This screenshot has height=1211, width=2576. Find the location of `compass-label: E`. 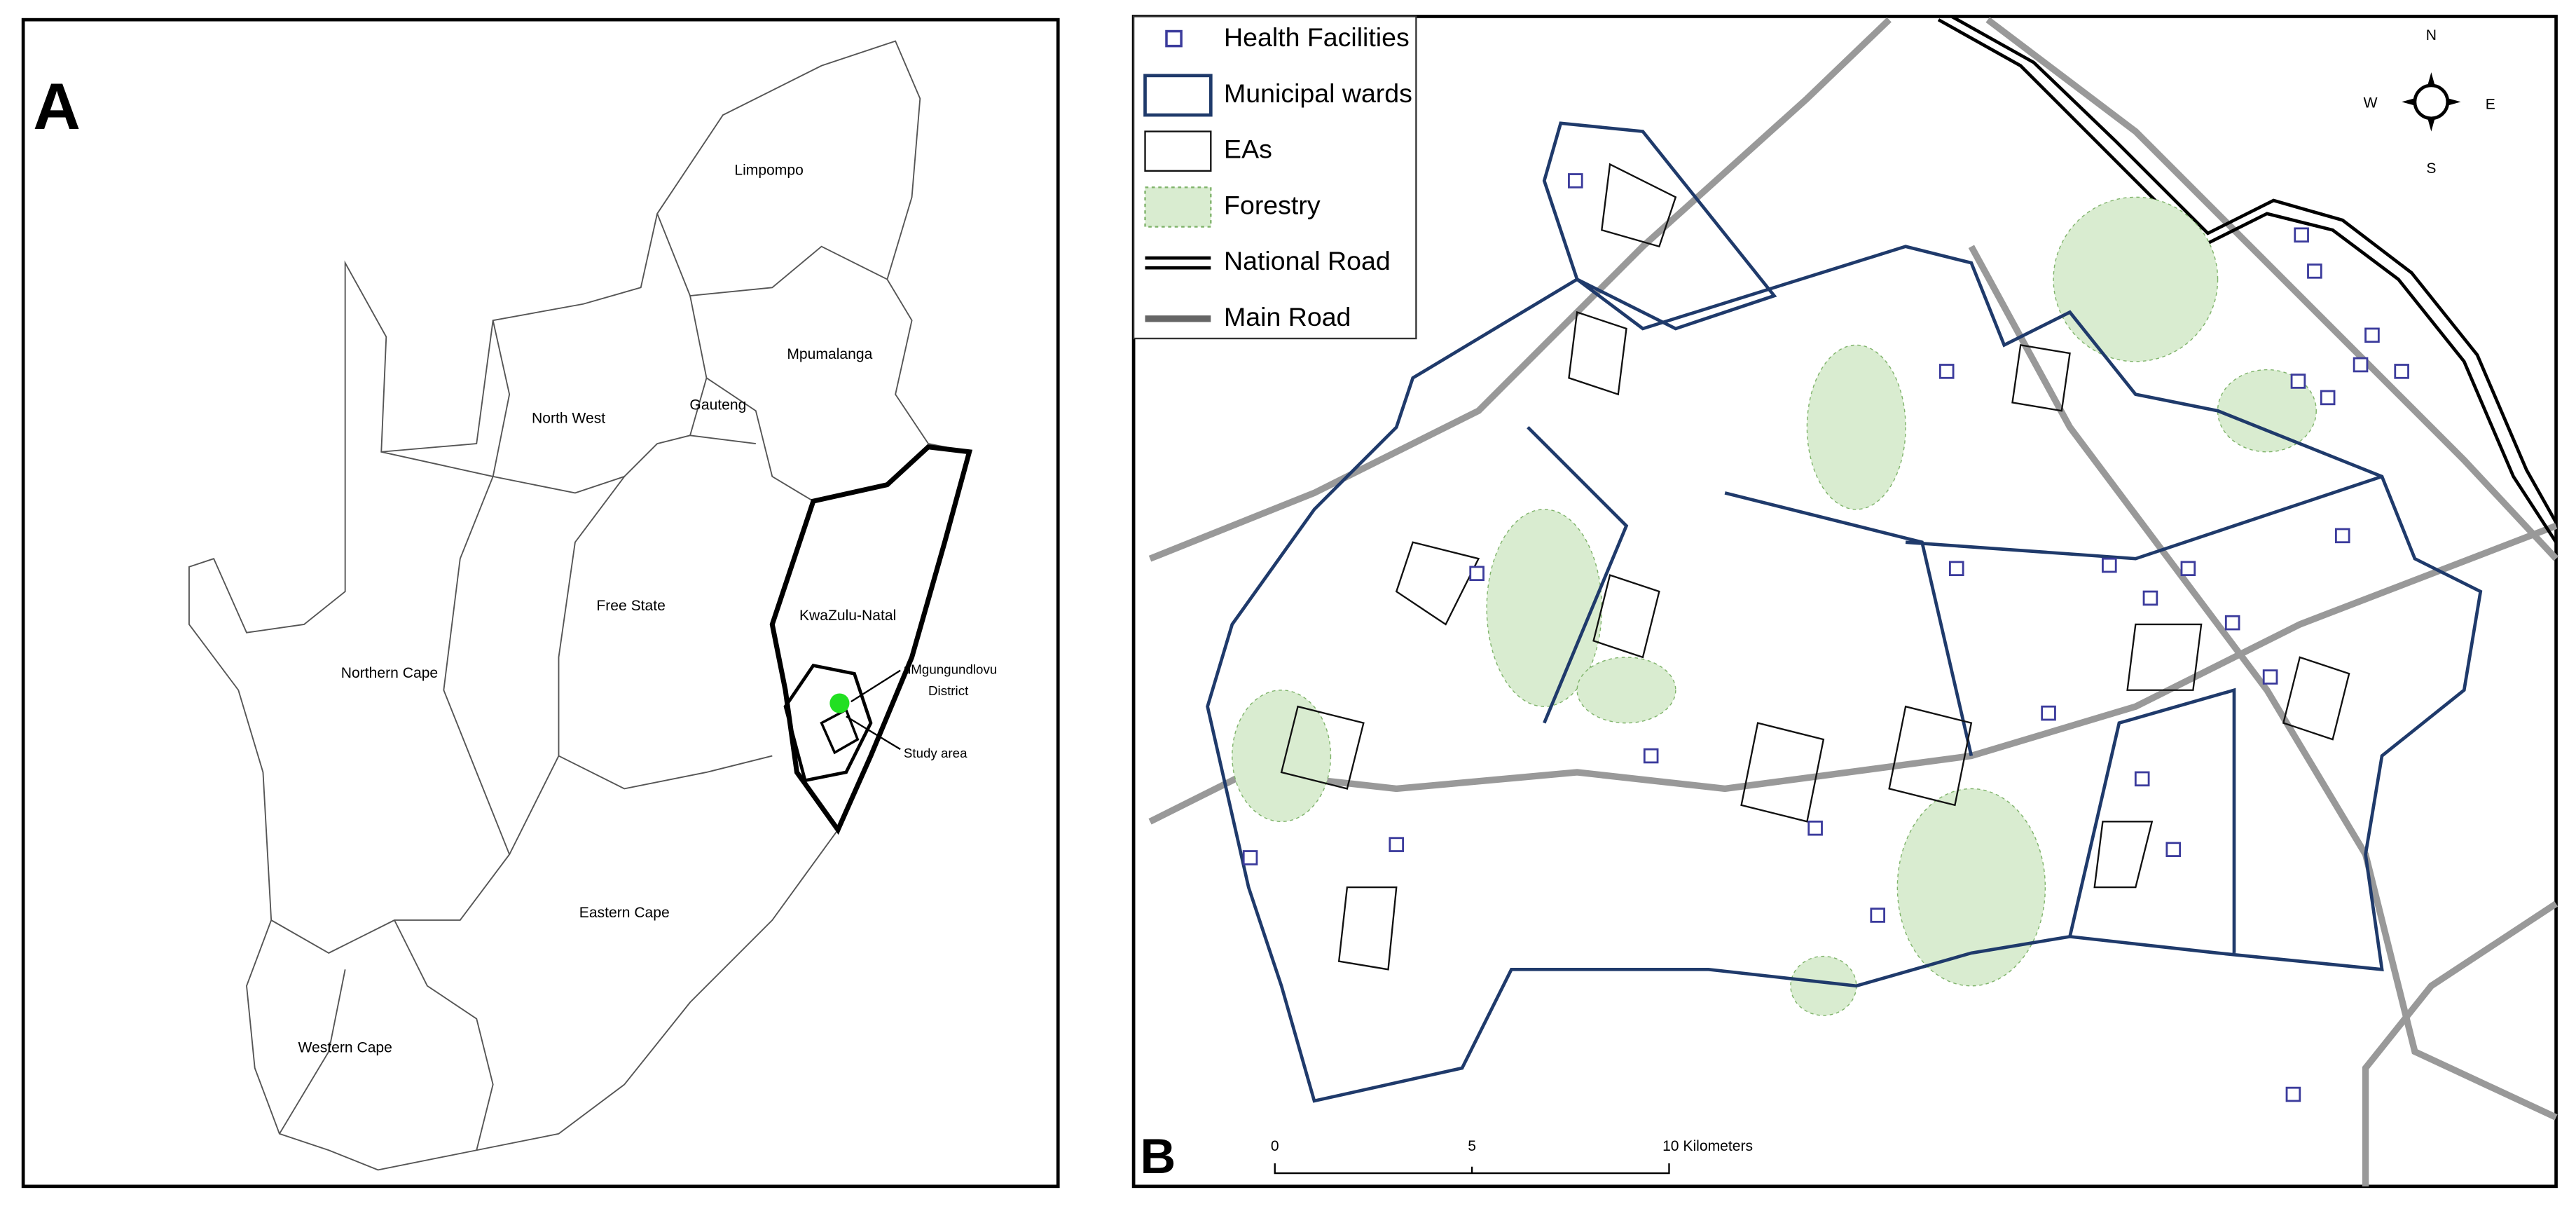

compass-label: E is located at coordinates (2490, 105).